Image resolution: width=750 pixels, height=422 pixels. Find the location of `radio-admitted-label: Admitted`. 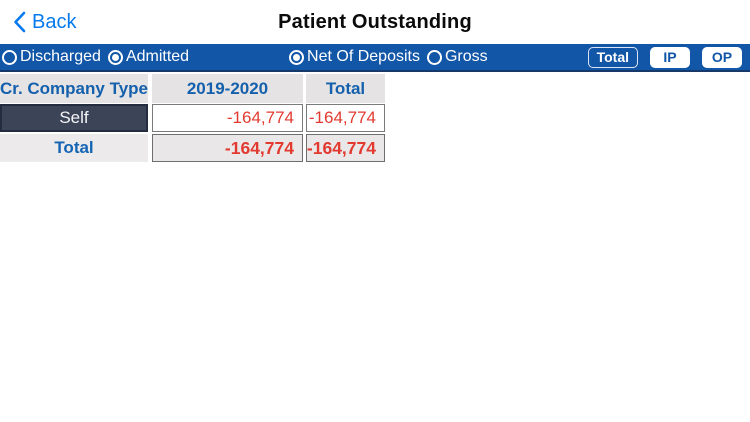

radio-admitted-label: Admitted is located at coordinates (157, 56).